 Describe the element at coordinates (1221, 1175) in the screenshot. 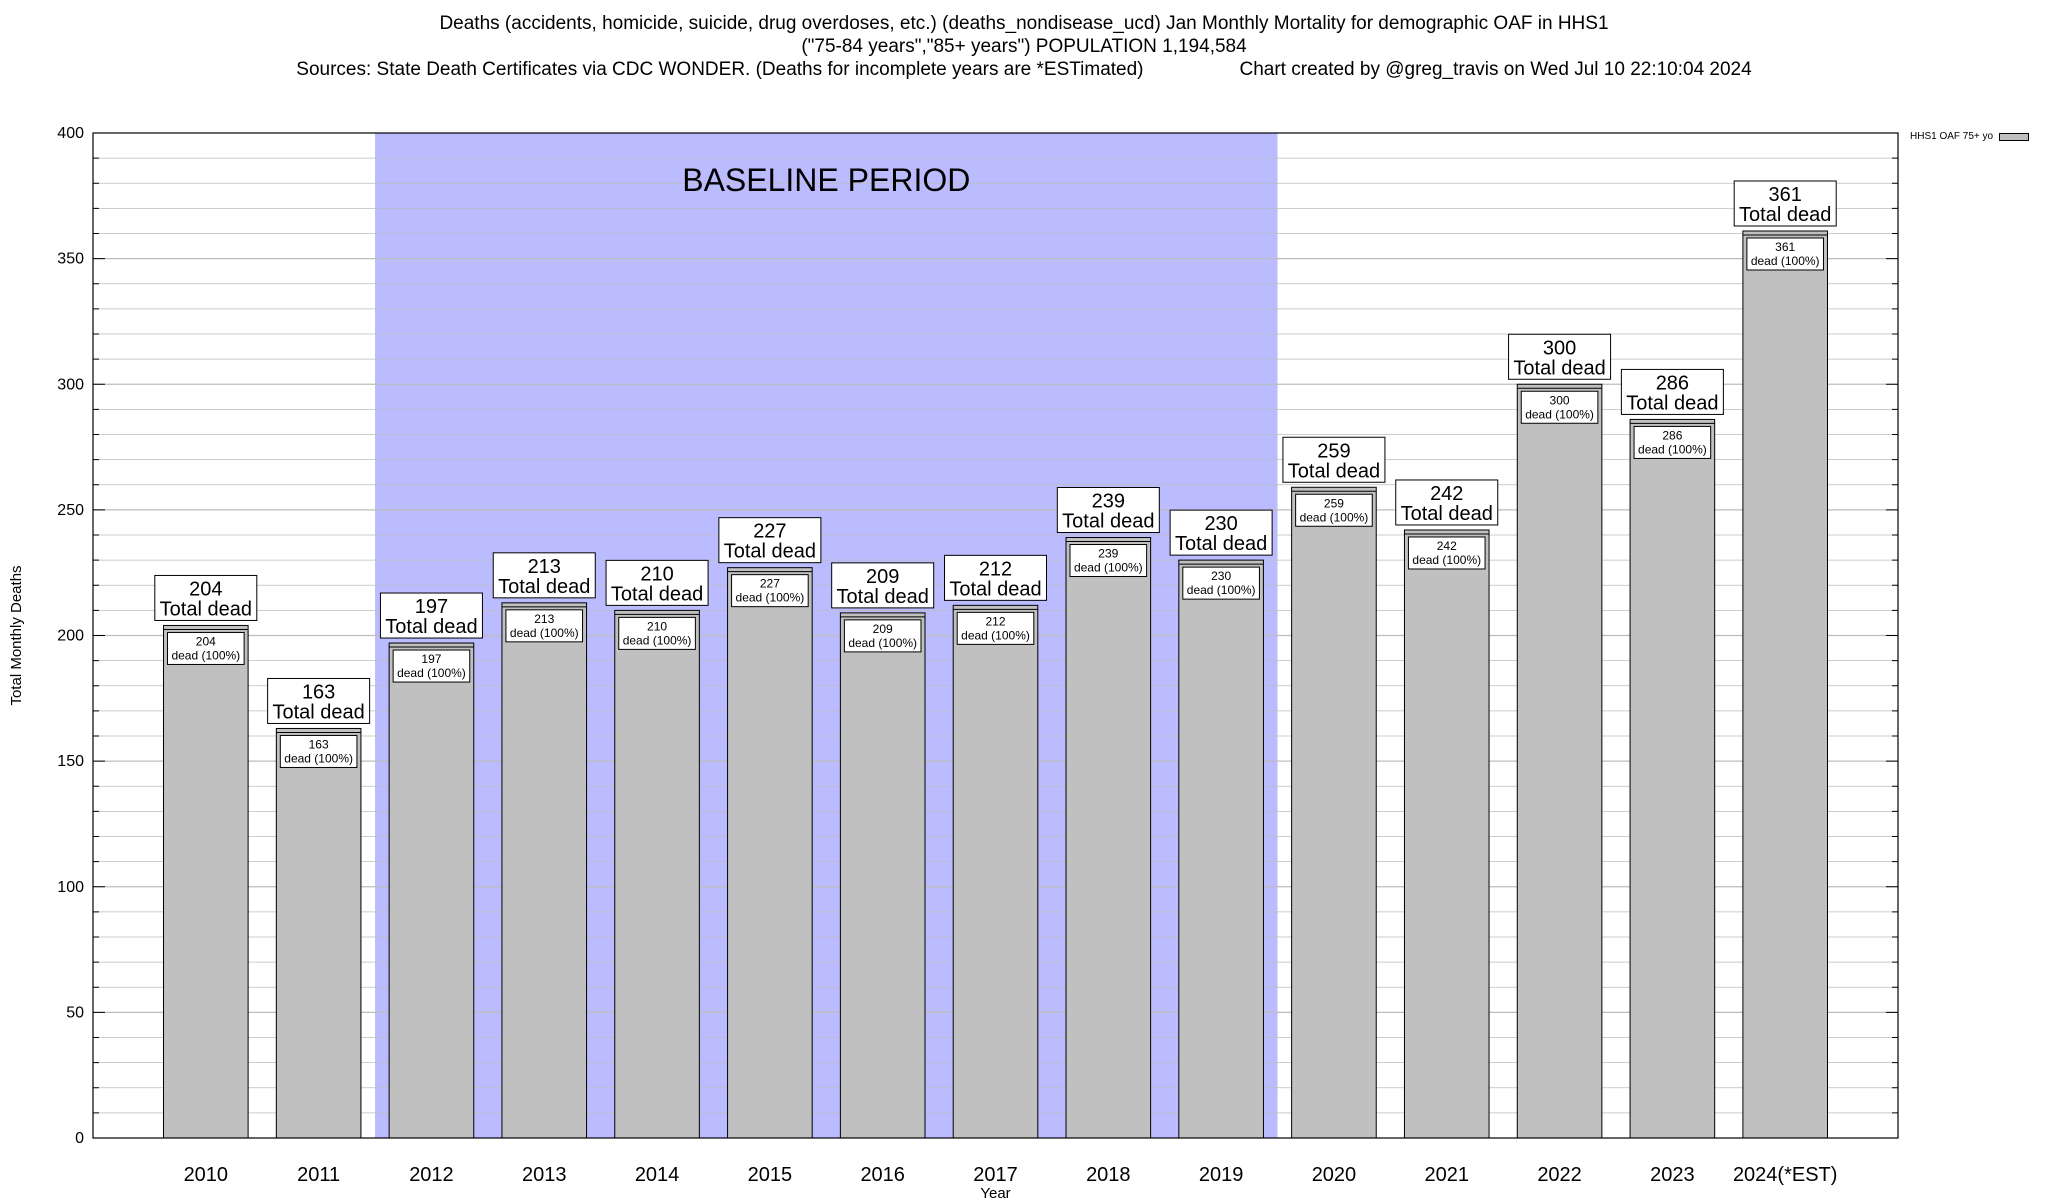

I see `x-tick-label: 2019` at that location.